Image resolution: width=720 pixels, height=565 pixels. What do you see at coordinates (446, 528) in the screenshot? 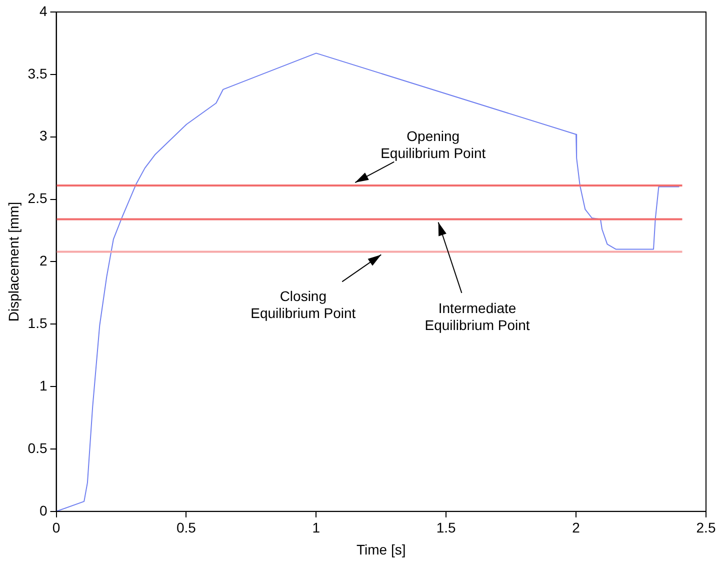
I see `x-tick-label: 1.5` at bounding box center [446, 528].